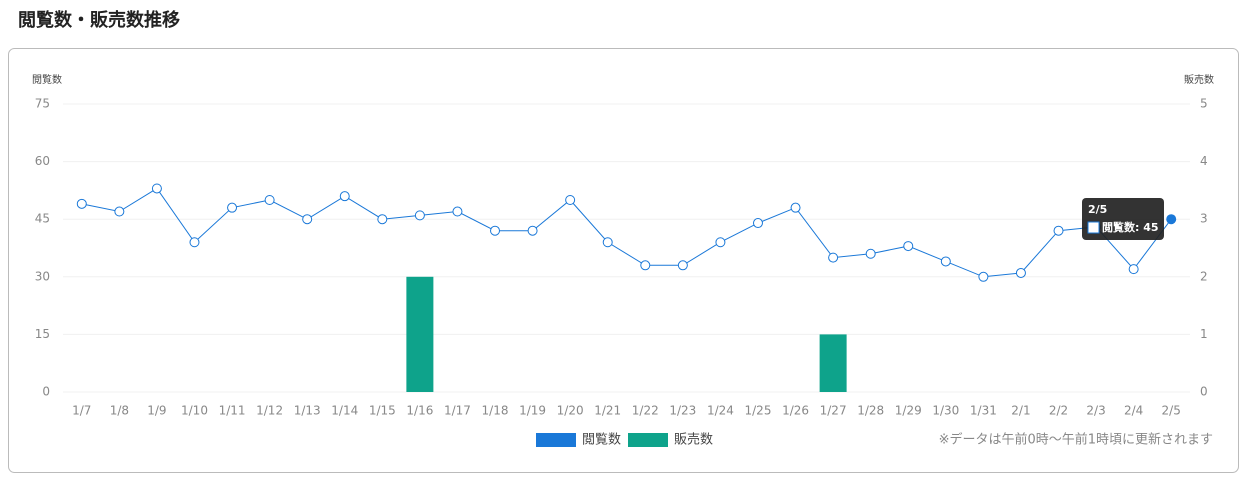 This screenshot has height=487, width=1252. What do you see at coordinates (194, 411) in the screenshot?
I see `x-tick-label: 1/10` at bounding box center [194, 411].